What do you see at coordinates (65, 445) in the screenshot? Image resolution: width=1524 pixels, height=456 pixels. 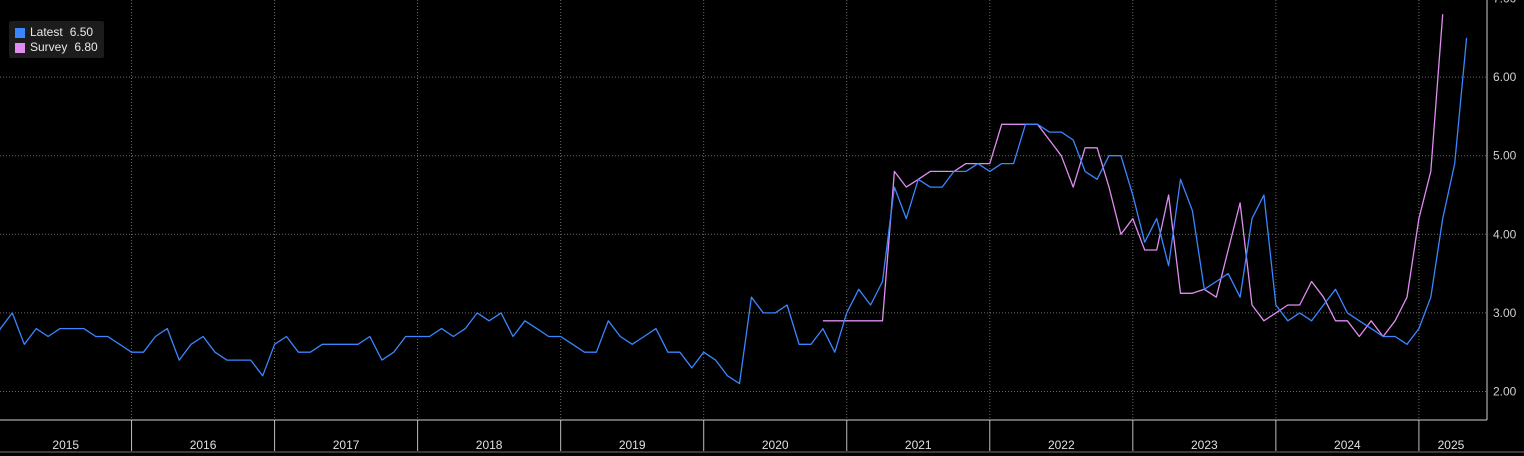 I see `x-tick-label: 2015` at bounding box center [65, 445].